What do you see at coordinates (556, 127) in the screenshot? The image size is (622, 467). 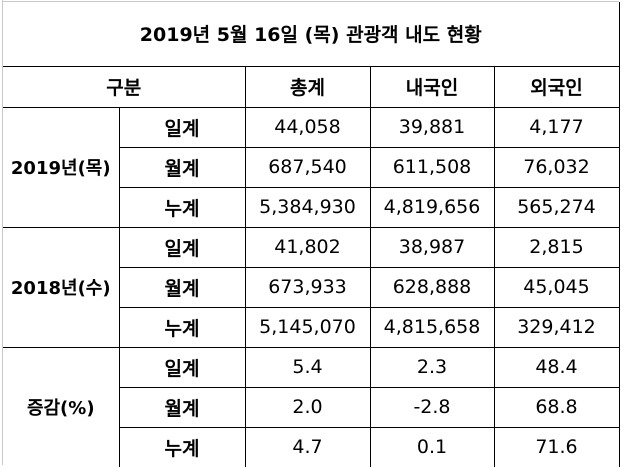 I see `cell-foreign: 4,177` at bounding box center [556, 127].